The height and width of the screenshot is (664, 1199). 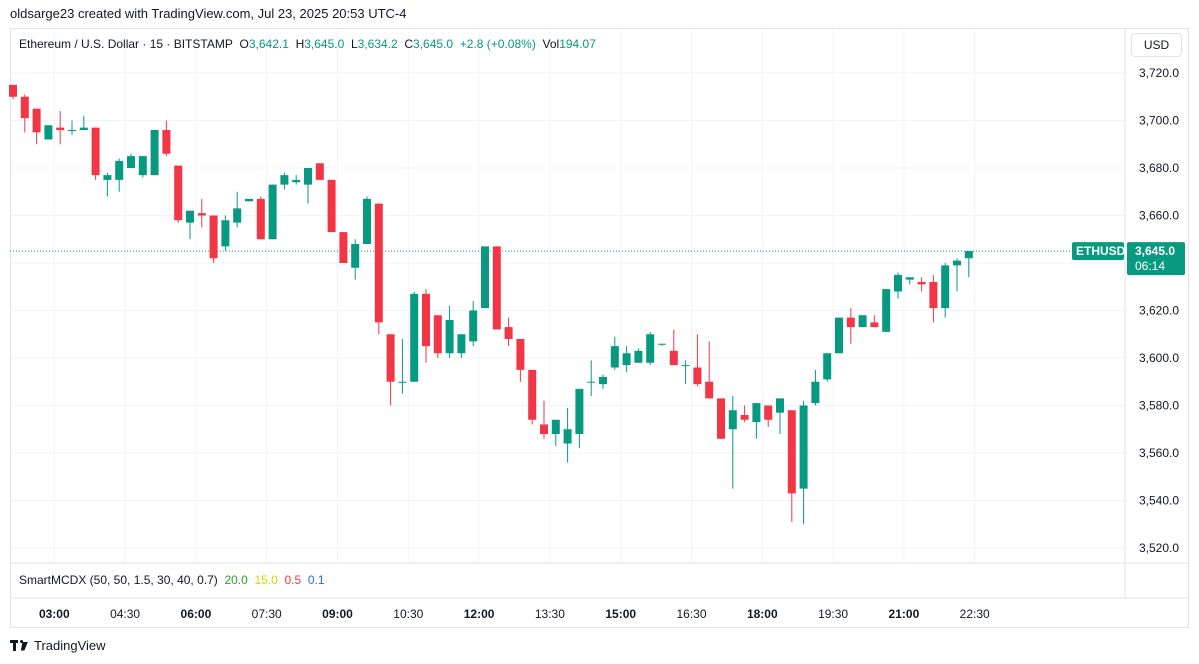 I want to click on price-tick-label: 3,660.0, so click(x=1159, y=216).